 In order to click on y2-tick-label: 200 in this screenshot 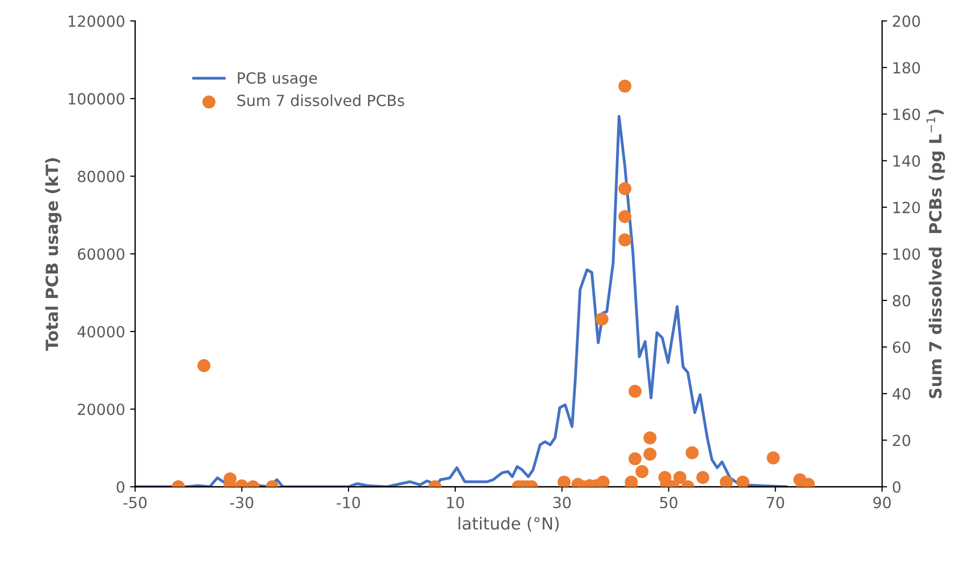, I will do `click(906, 21)`.